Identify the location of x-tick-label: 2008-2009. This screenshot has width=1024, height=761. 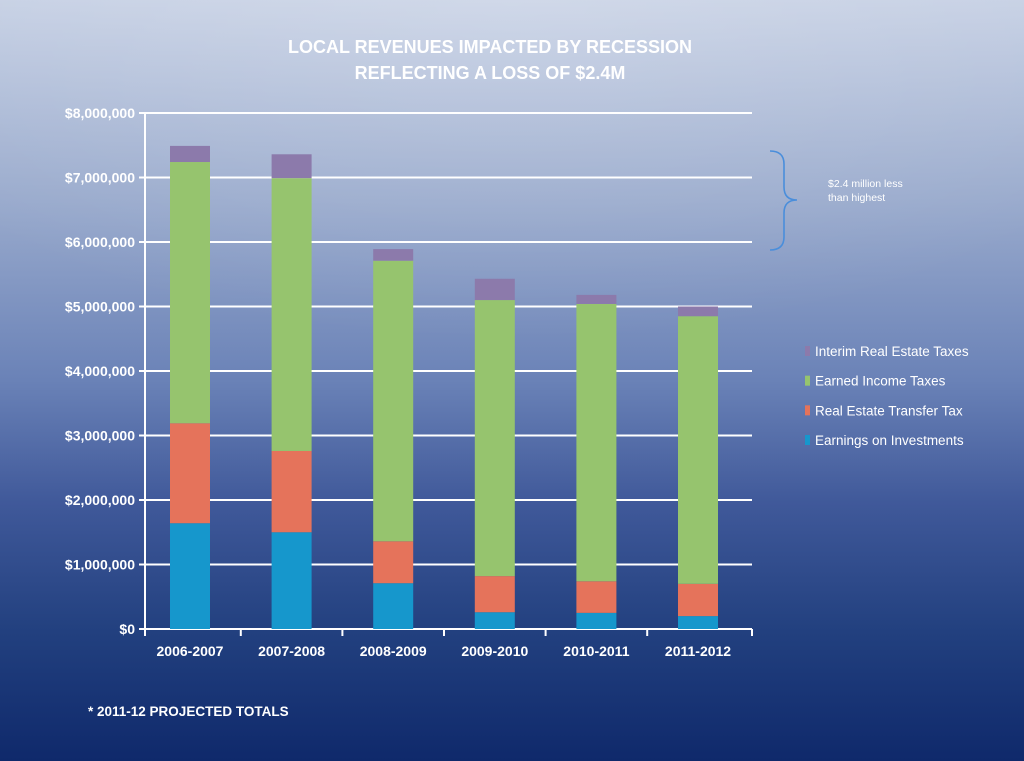
(393, 651).